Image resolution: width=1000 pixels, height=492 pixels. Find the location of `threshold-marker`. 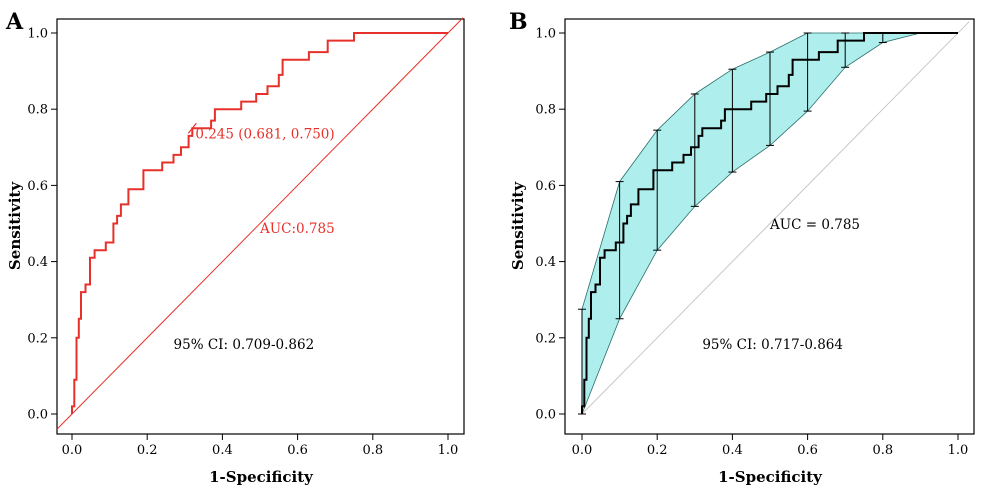

threshold-marker is located at coordinates (192, 128).